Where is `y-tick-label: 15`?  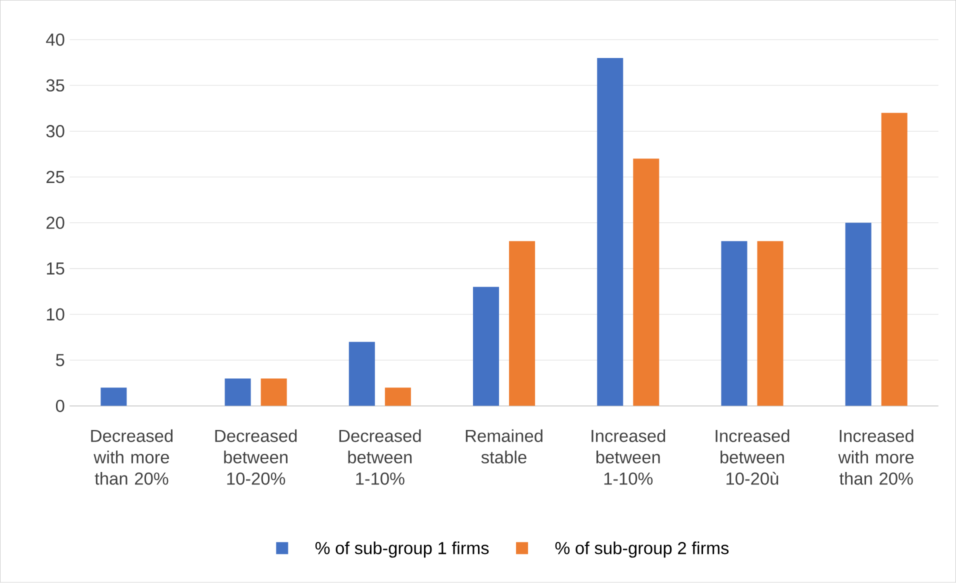 y-tick-label: 15 is located at coordinates (55, 268).